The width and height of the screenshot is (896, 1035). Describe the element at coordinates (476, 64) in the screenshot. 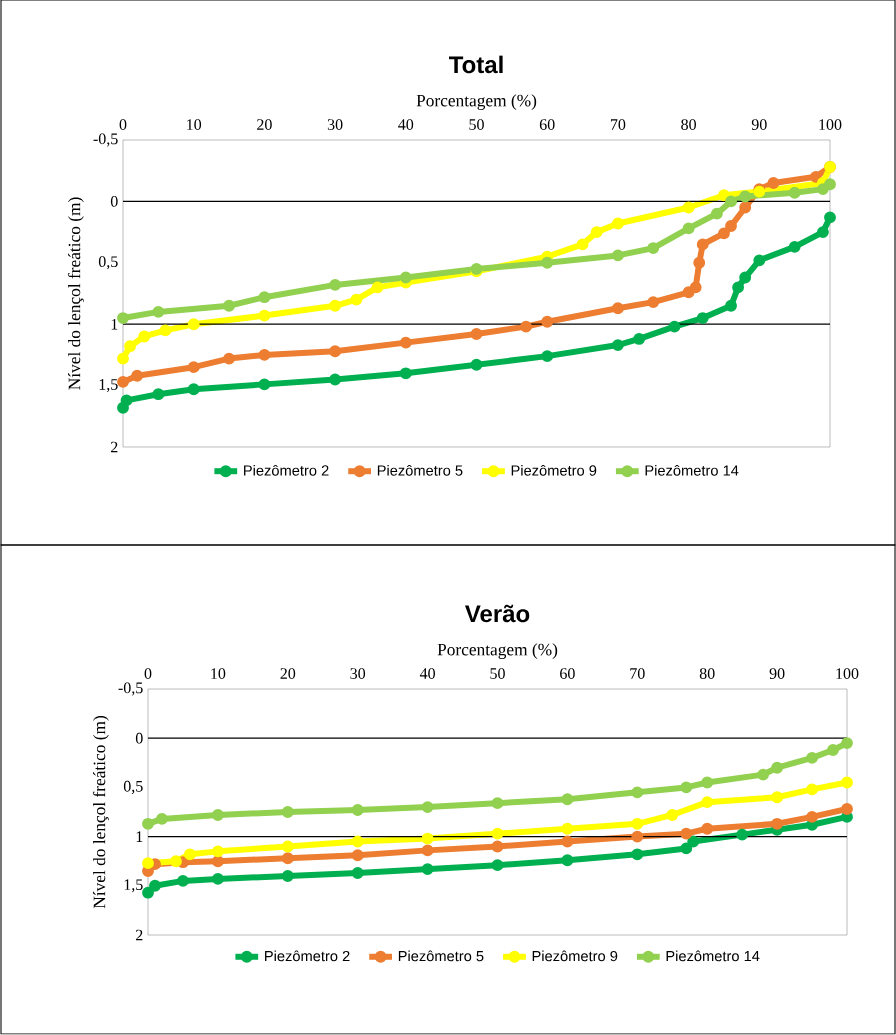

I see `chart-title: Total` at that location.